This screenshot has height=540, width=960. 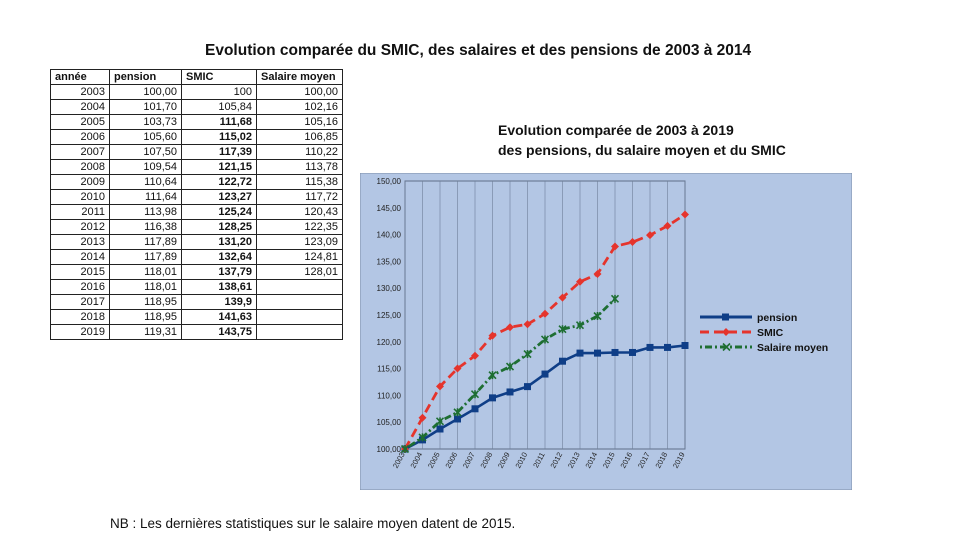 What do you see at coordinates (80, 107) in the screenshot?
I see `cell-annee: 2004` at bounding box center [80, 107].